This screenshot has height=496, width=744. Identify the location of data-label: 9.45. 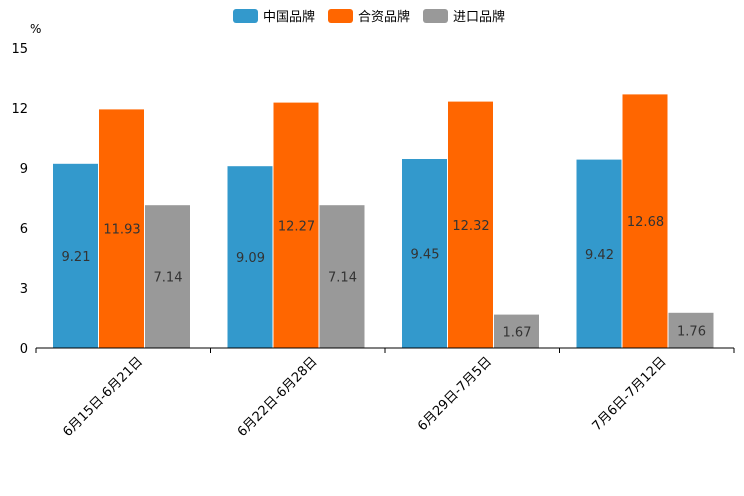
(425, 255).